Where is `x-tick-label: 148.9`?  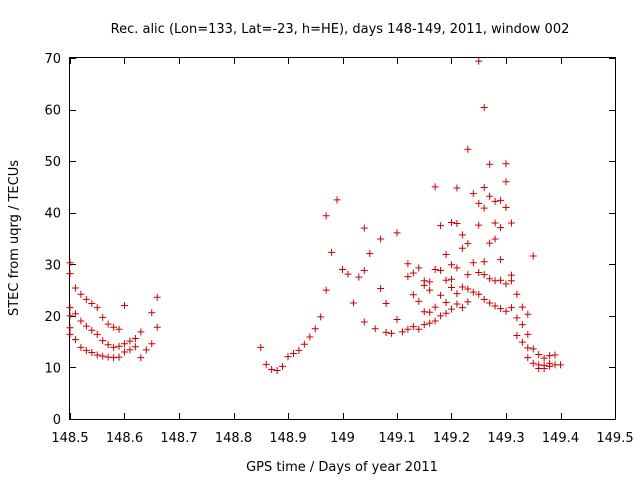 x-tick-label: 148.9 is located at coordinates (287, 438).